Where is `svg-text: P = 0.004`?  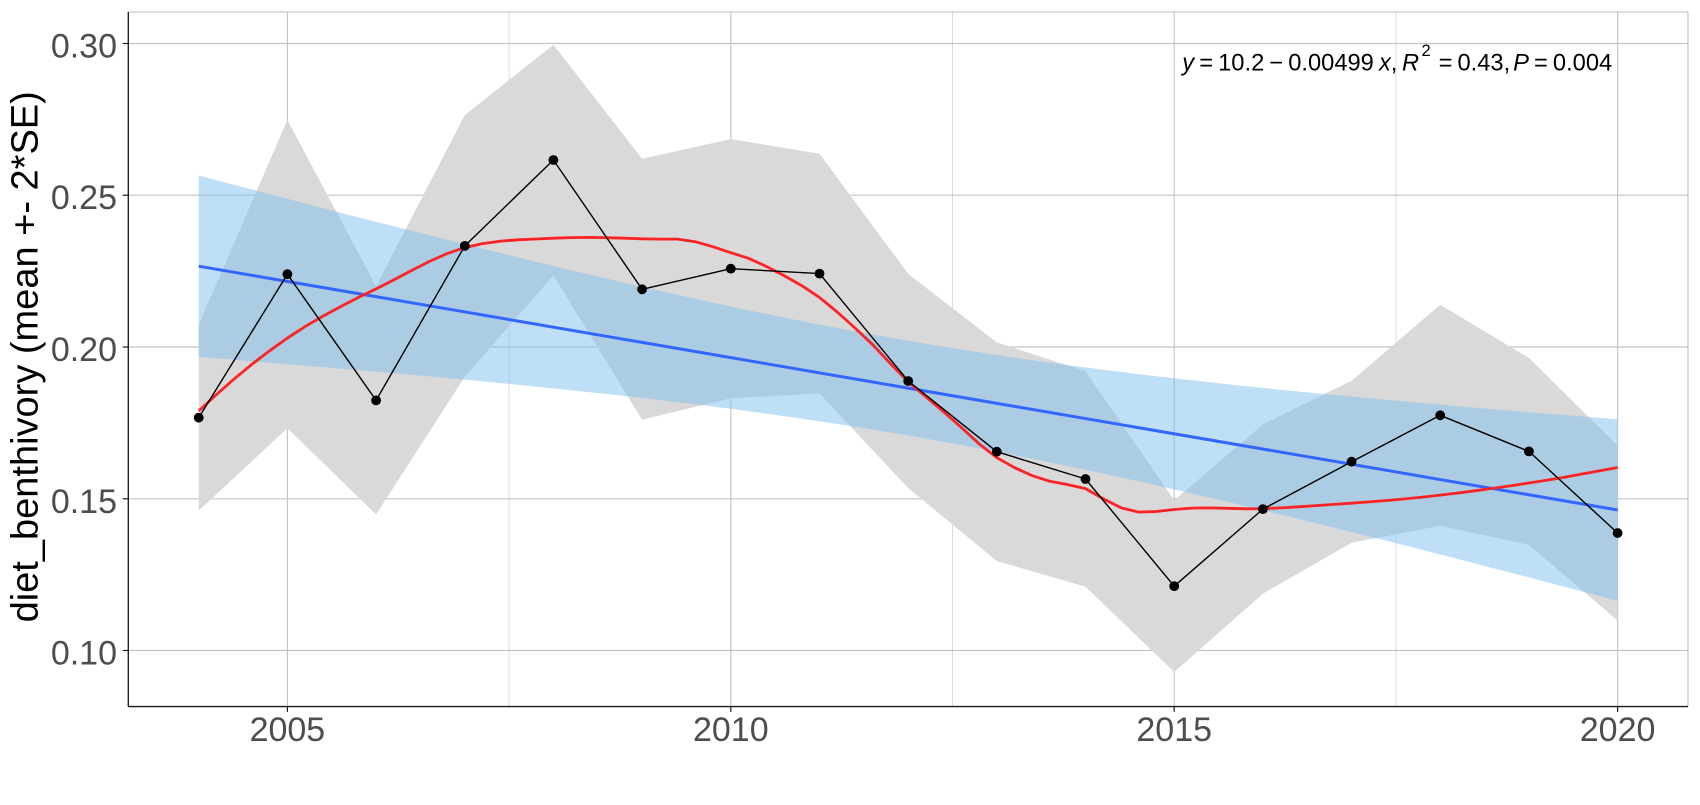
svg-text: P = 0.004 is located at coordinates (1562, 64).